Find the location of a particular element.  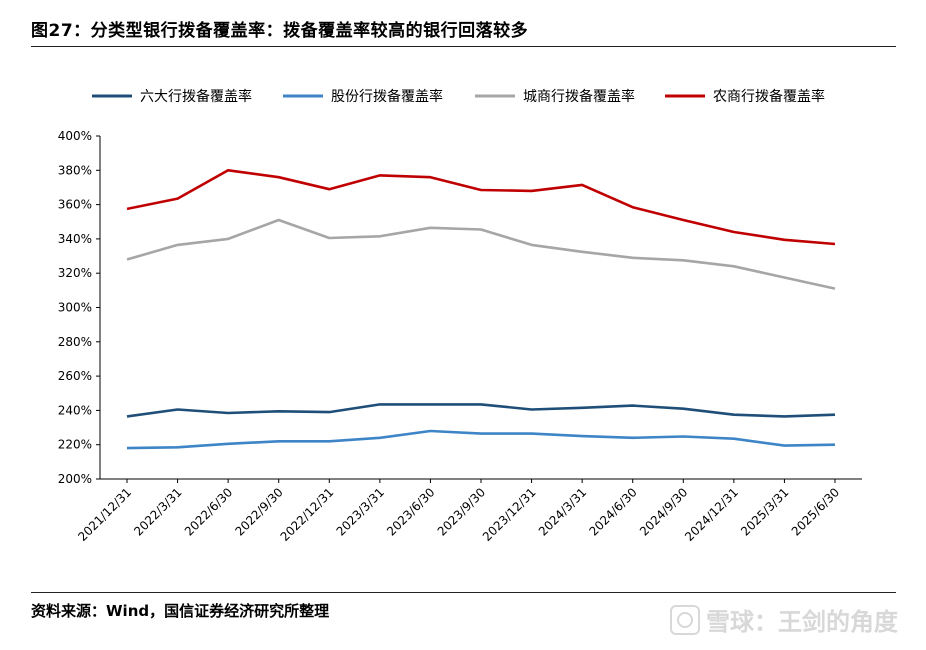

bottom-rule is located at coordinates (463, 592).